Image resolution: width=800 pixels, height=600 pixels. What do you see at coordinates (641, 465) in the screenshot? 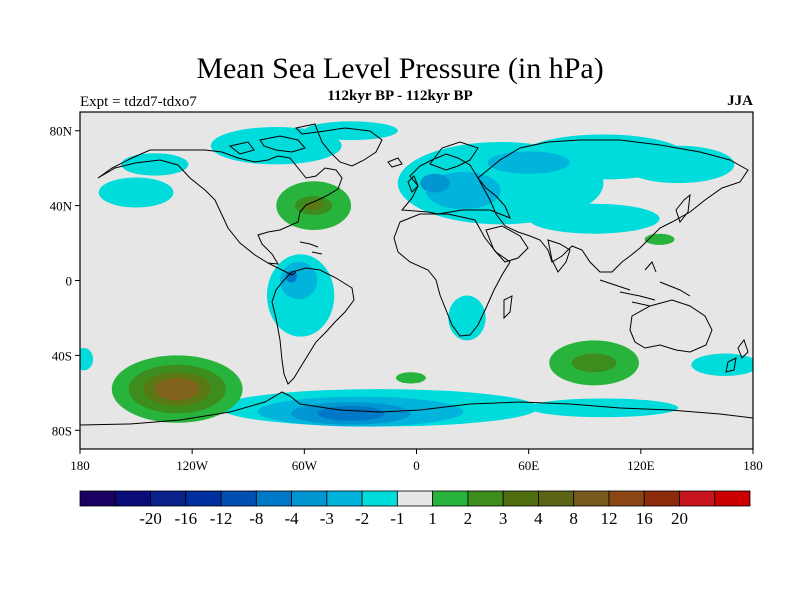
I see `lon-tick-label: 120E` at bounding box center [641, 465].